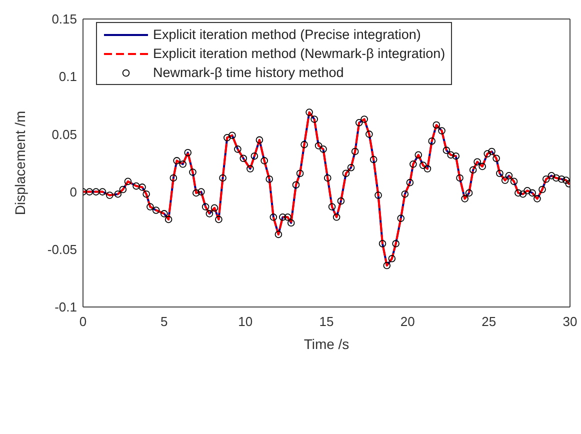  Describe the element at coordinates (287, 34) in the screenshot. I see `legend-label: Explicit iteration method (Precise integration)` at that location.